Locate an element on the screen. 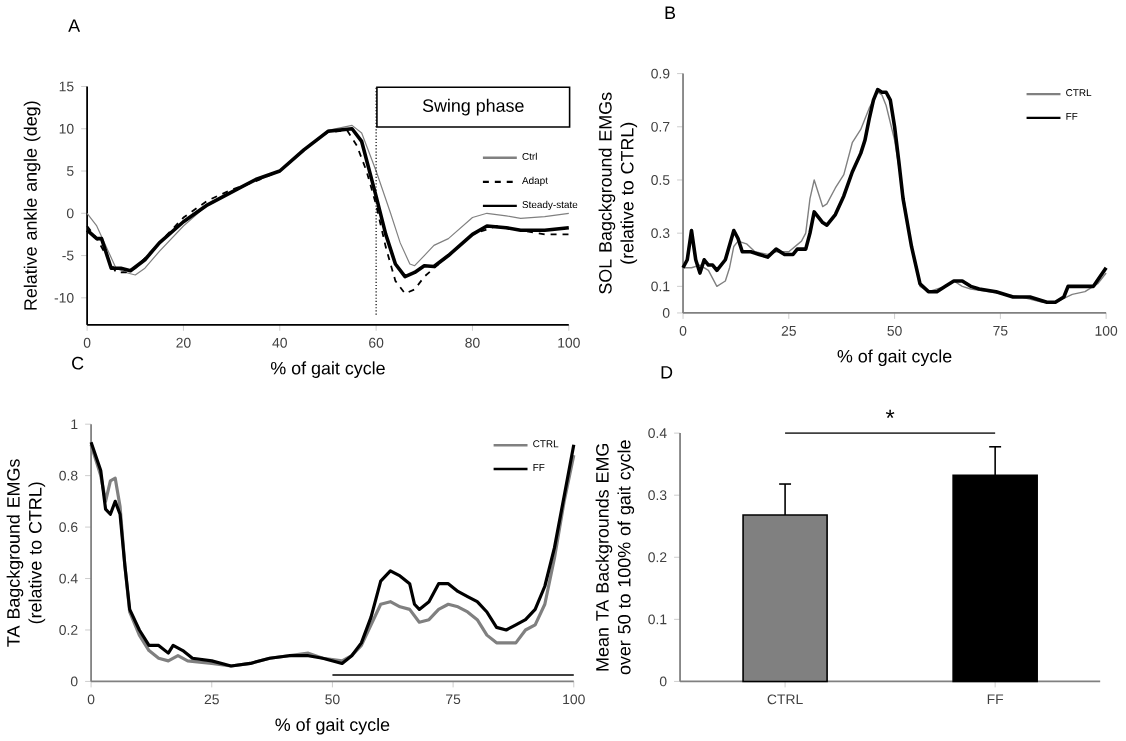  y-tick-label: 0.5 is located at coordinates (660, 179).